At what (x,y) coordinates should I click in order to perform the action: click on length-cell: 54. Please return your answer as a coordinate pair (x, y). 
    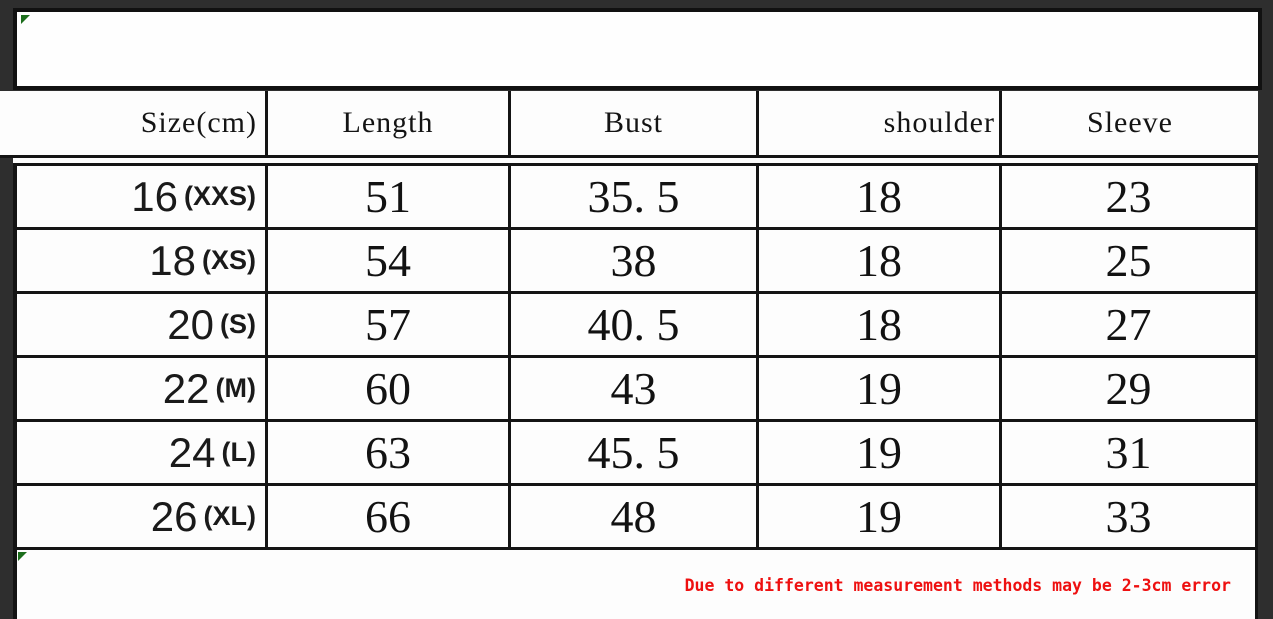
    Looking at the image, I should click on (389, 260).